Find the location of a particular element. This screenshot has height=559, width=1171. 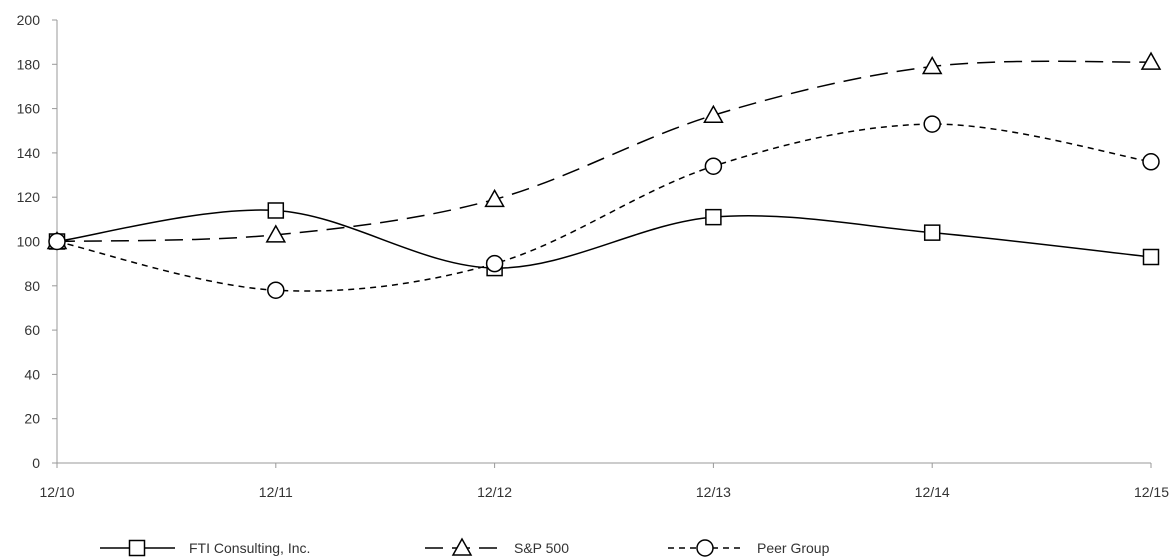

legend: FTI Consulting, Inc. S&P 500 Peer Group is located at coordinates (465, 547).